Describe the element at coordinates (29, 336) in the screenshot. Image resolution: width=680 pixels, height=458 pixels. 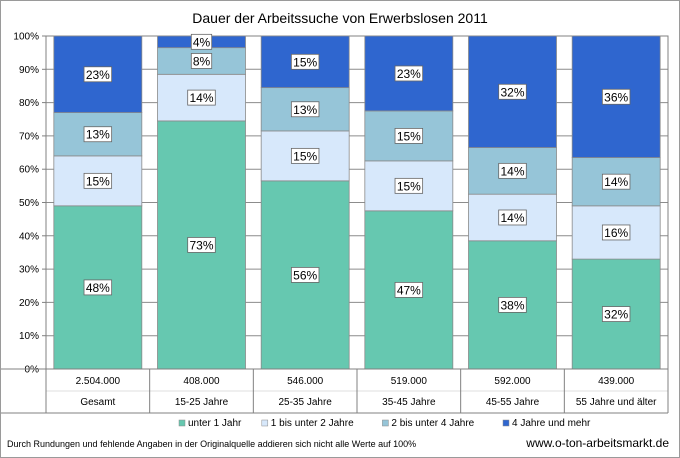
I see `y-tick-label: 10%` at that location.